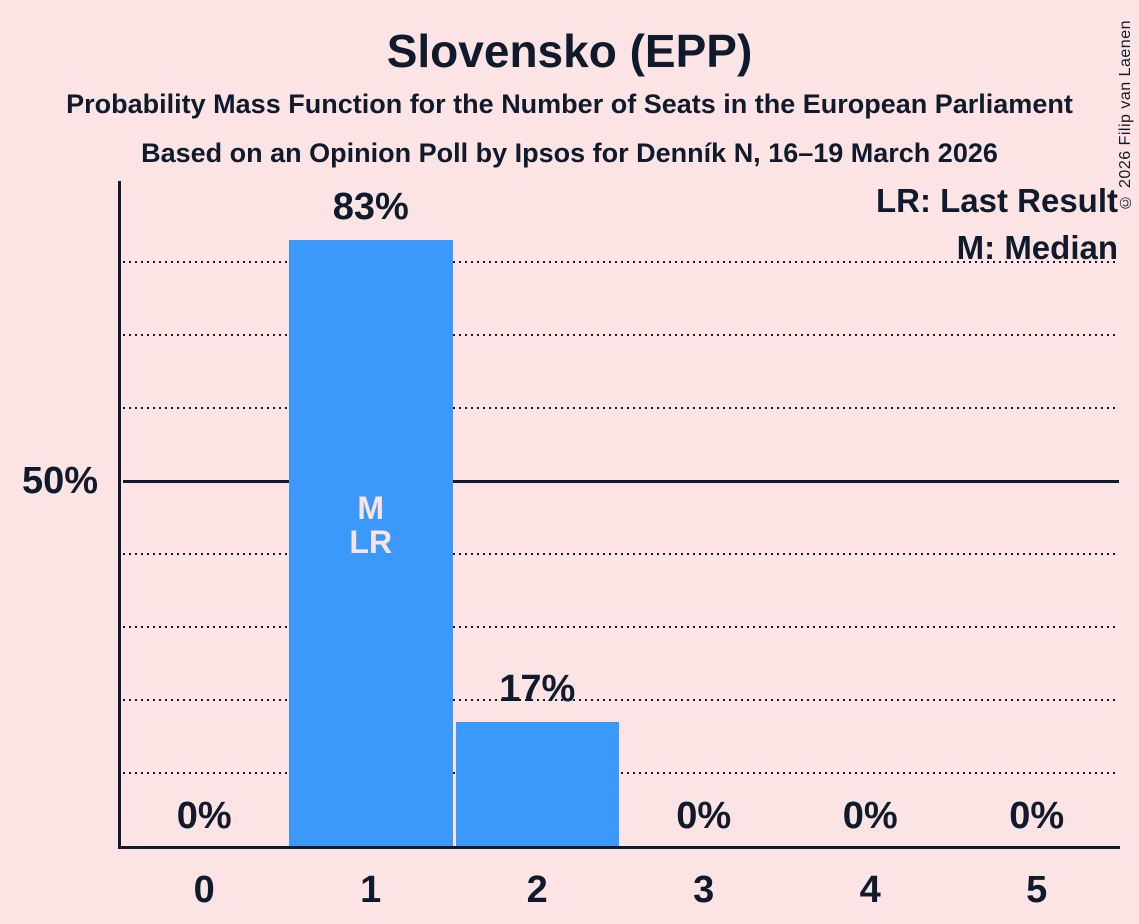 Image resolution: width=1139 pixels, height=924 pixels. Describe the element at coordinates (370, 207) in the screenshot. I see `value-label-seats-1: 83%` at that location.